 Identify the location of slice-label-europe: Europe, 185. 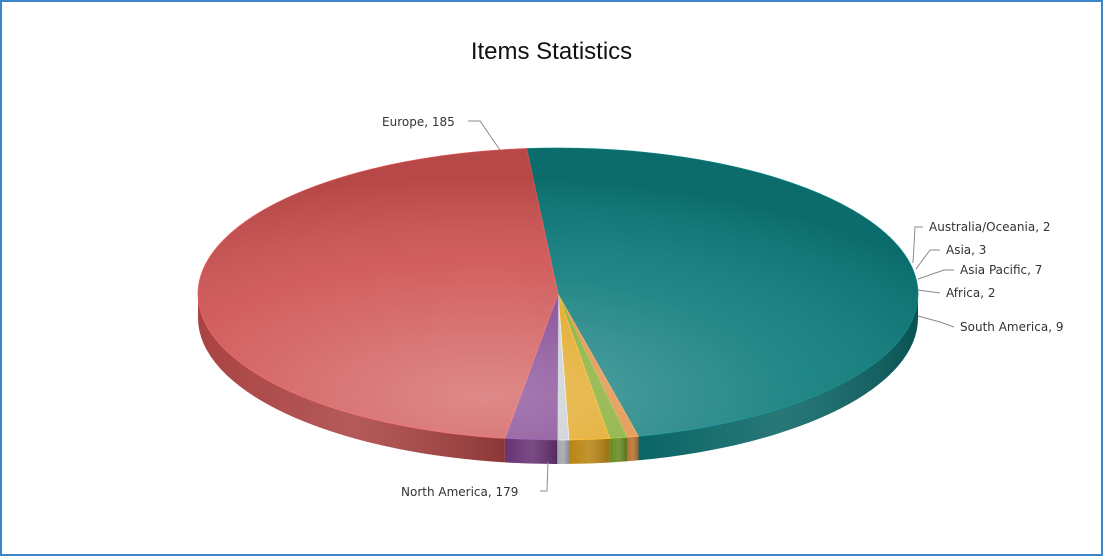
(418, 122).